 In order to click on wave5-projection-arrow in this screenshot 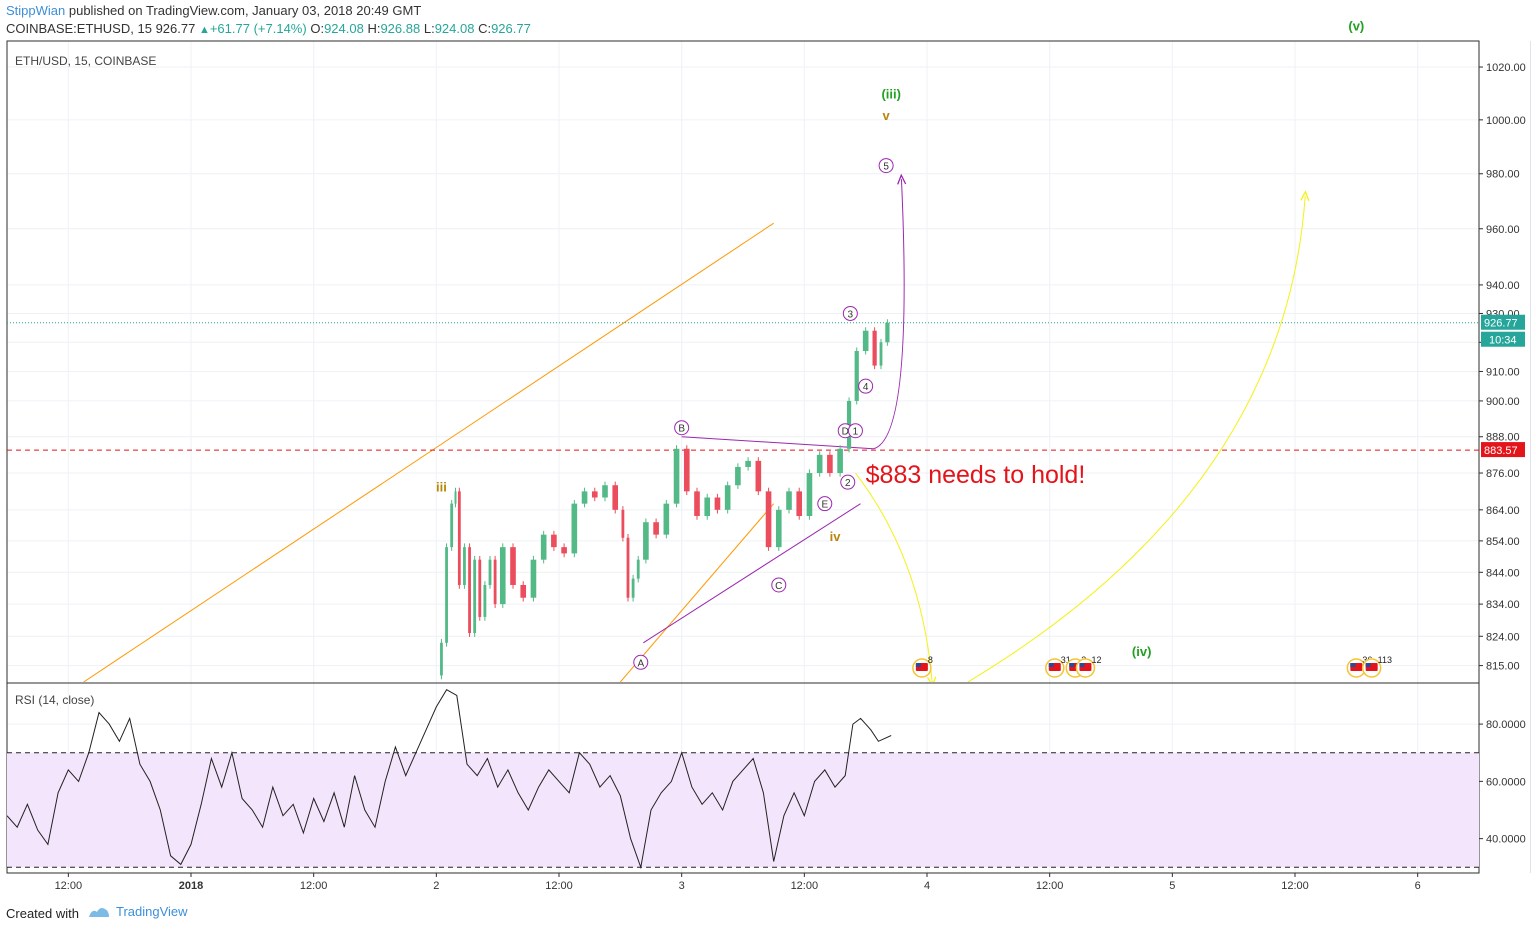, I will do `click(888, 314)`.